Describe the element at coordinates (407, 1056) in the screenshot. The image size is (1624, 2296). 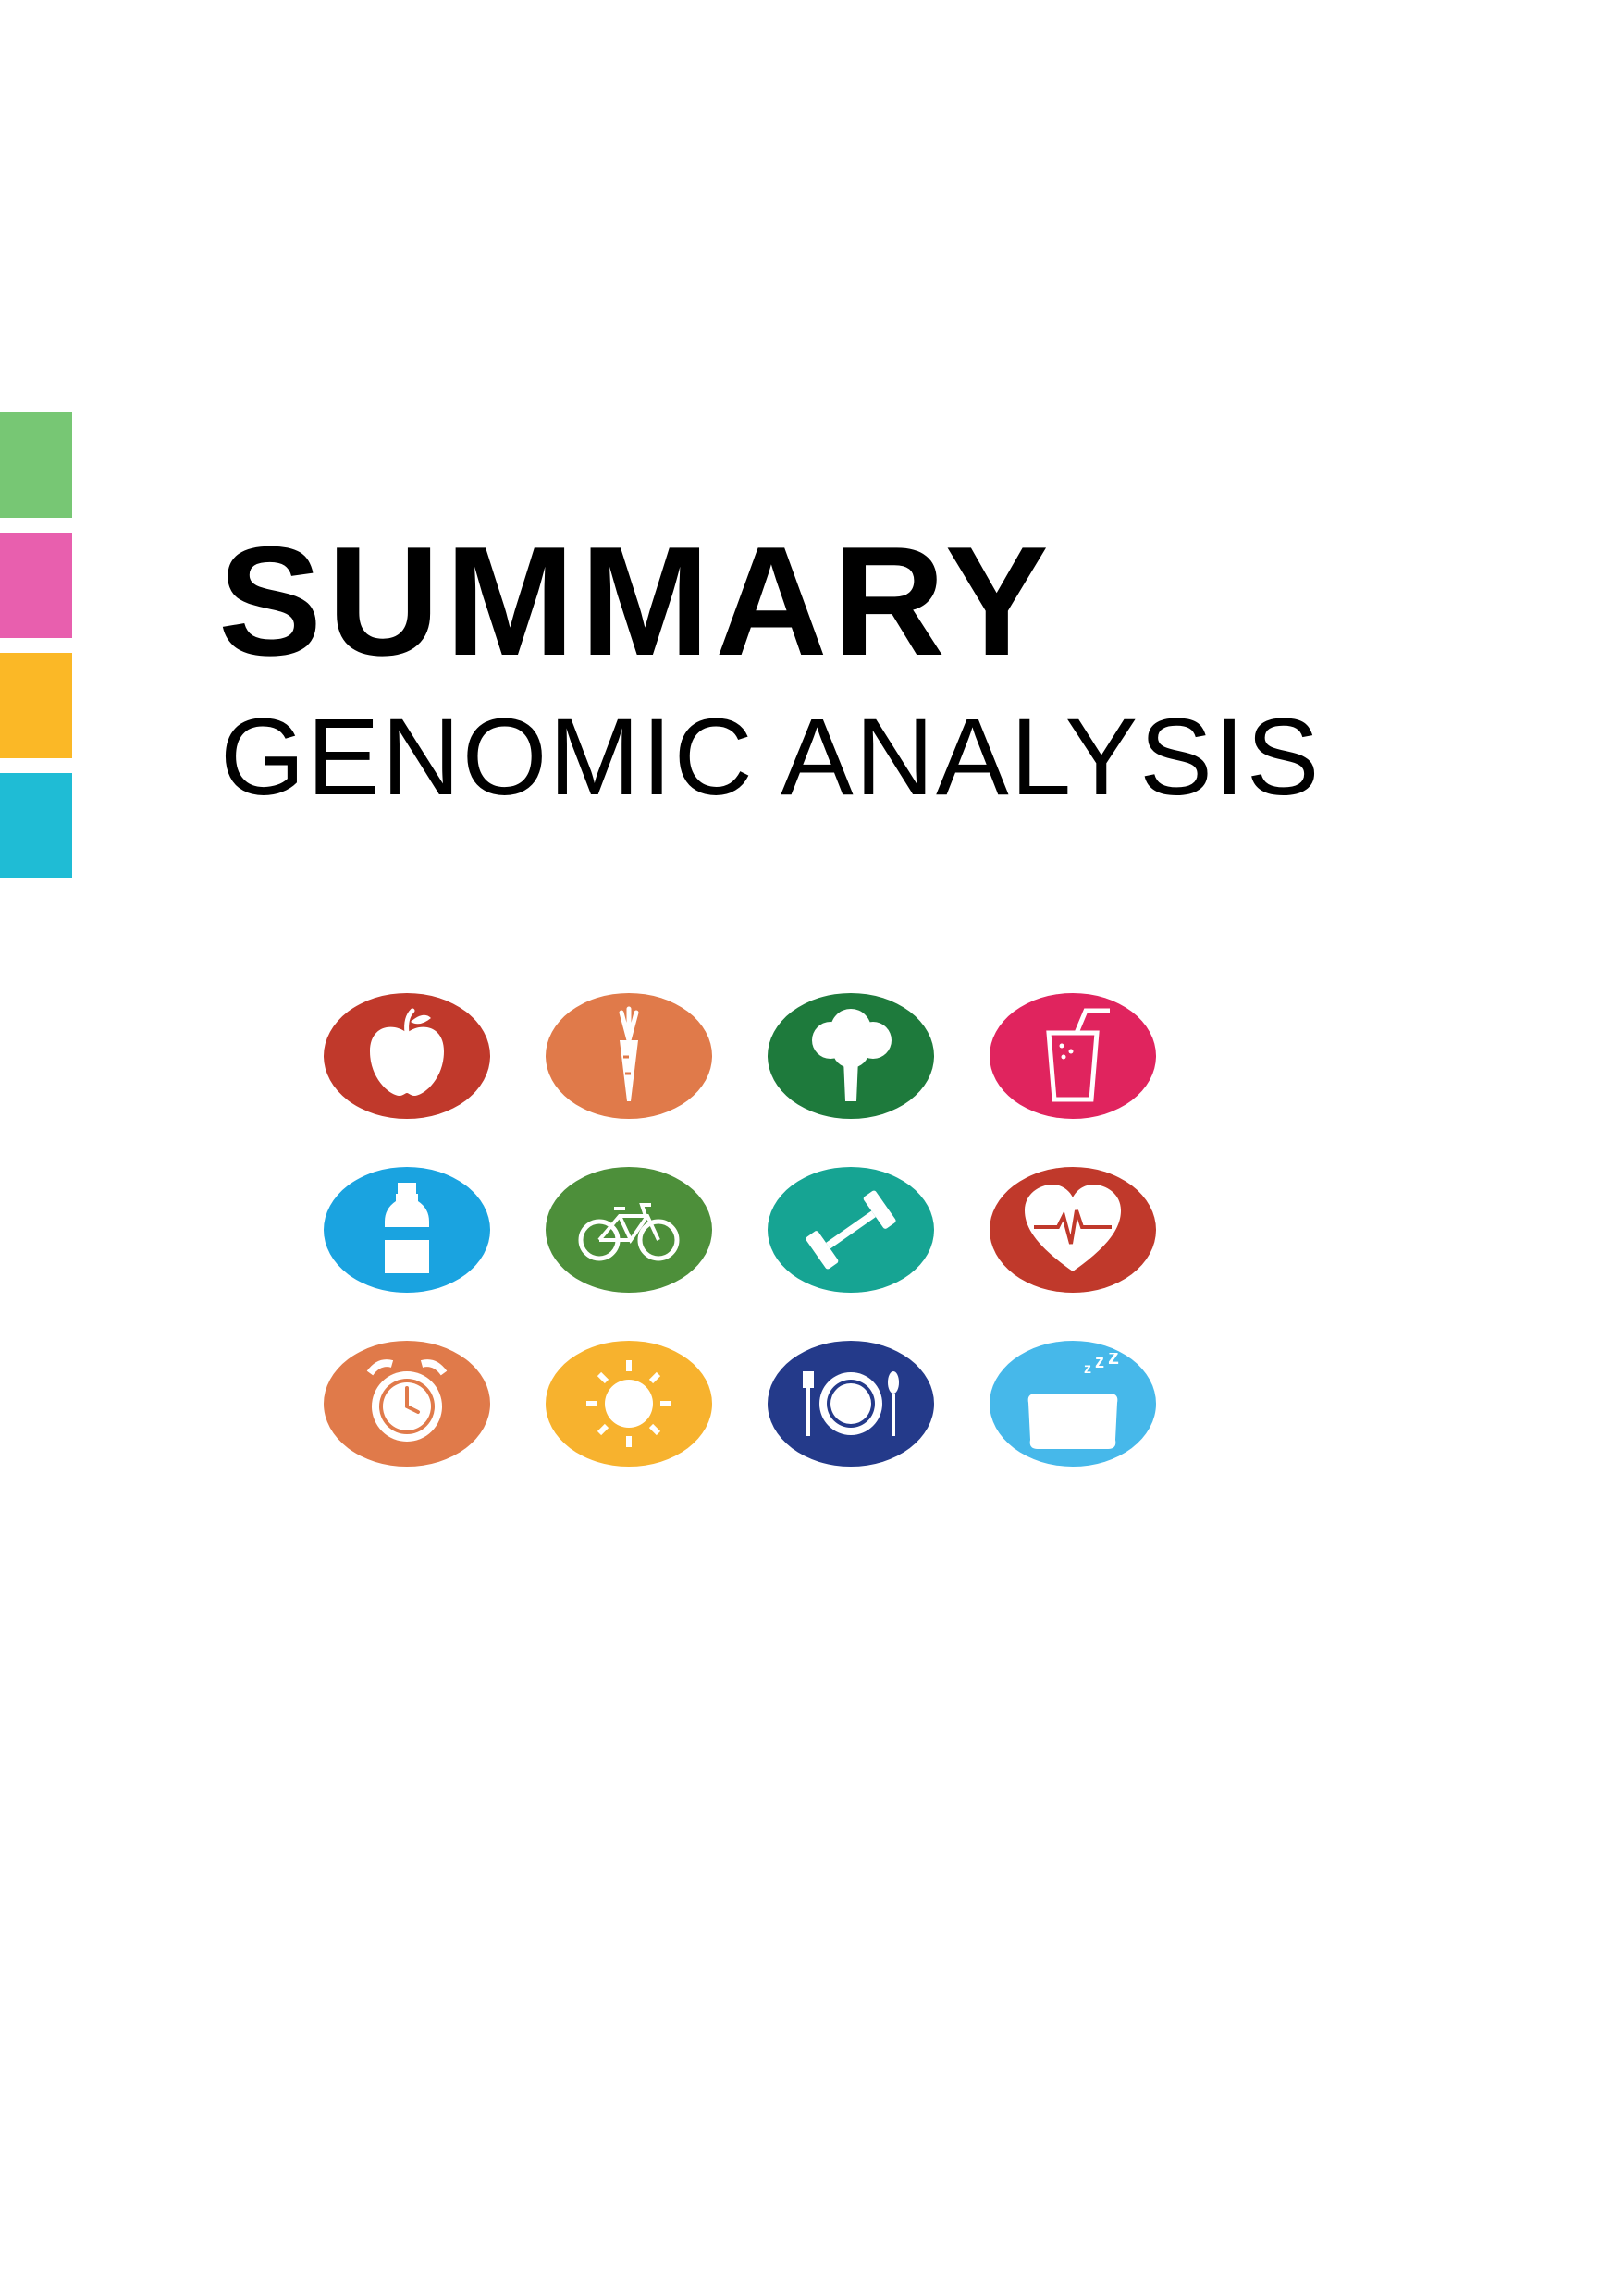
I see `apple-icon` at that location.